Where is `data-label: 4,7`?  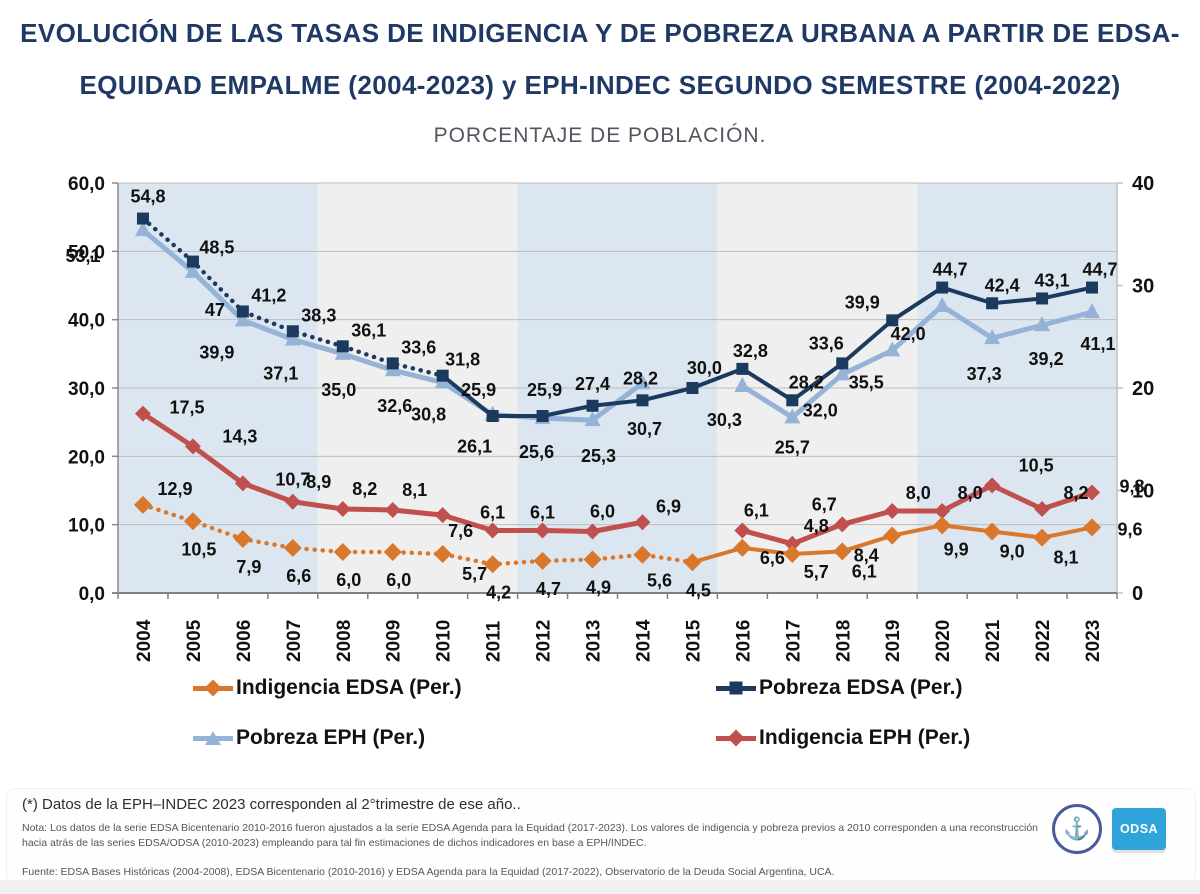 data-label: 4,7 is located at coordinates (548, 589).